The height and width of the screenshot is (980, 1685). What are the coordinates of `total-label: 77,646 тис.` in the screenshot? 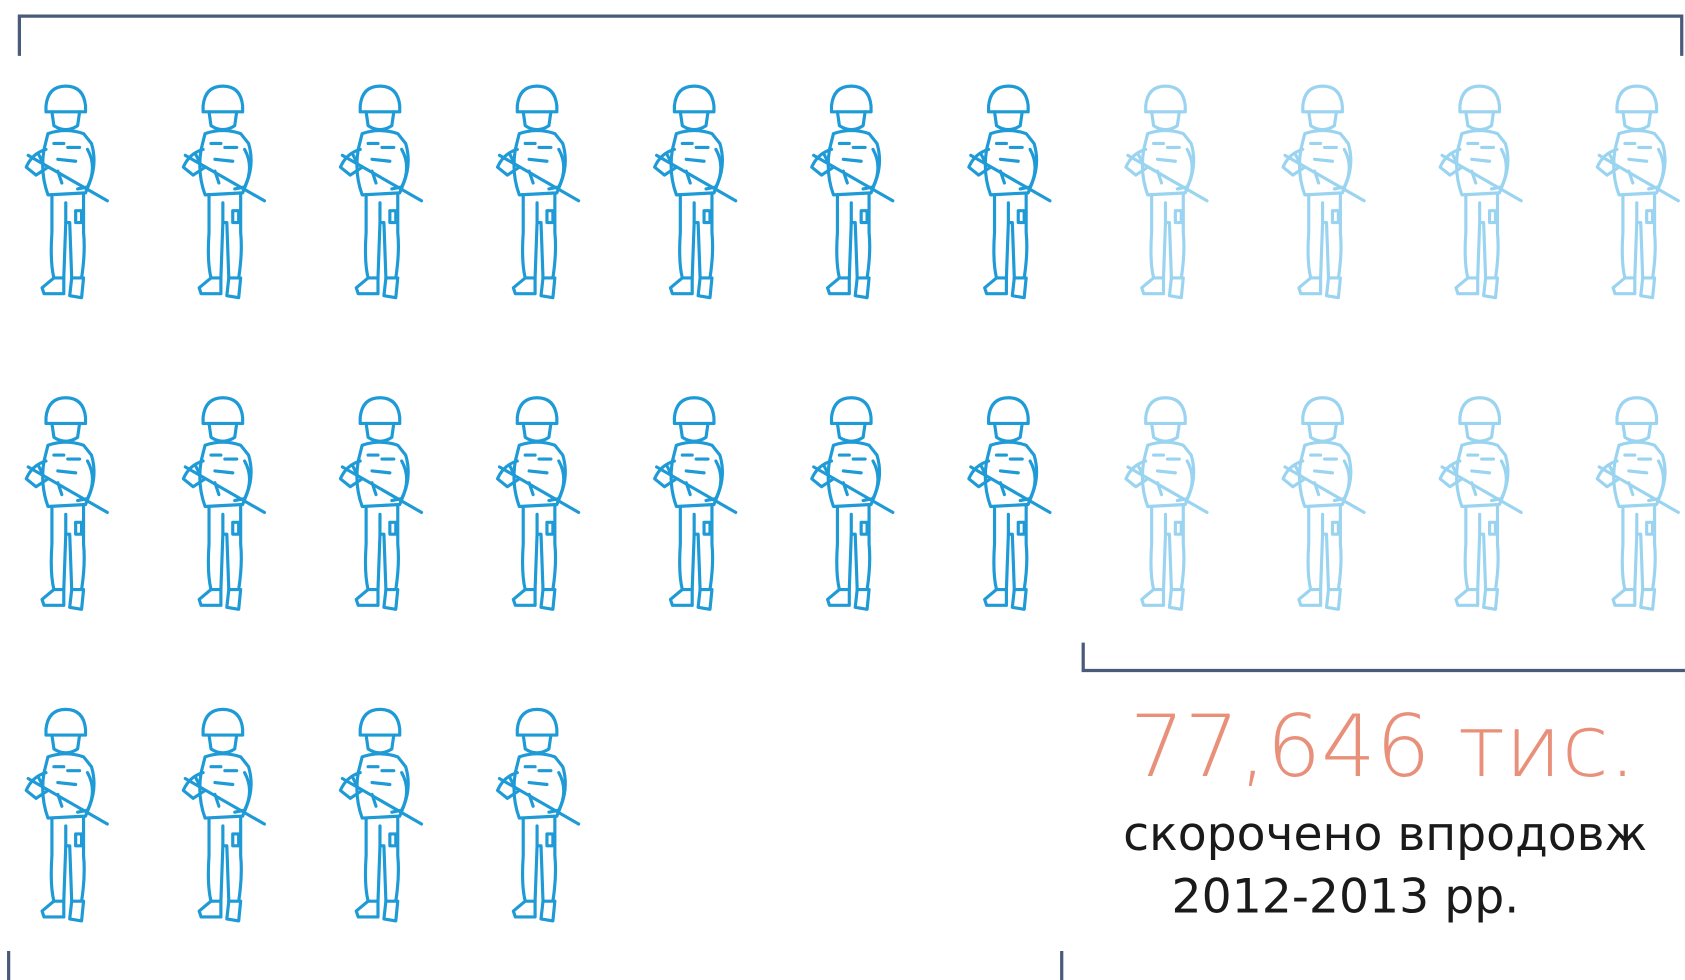 It's located at (1383, 747).